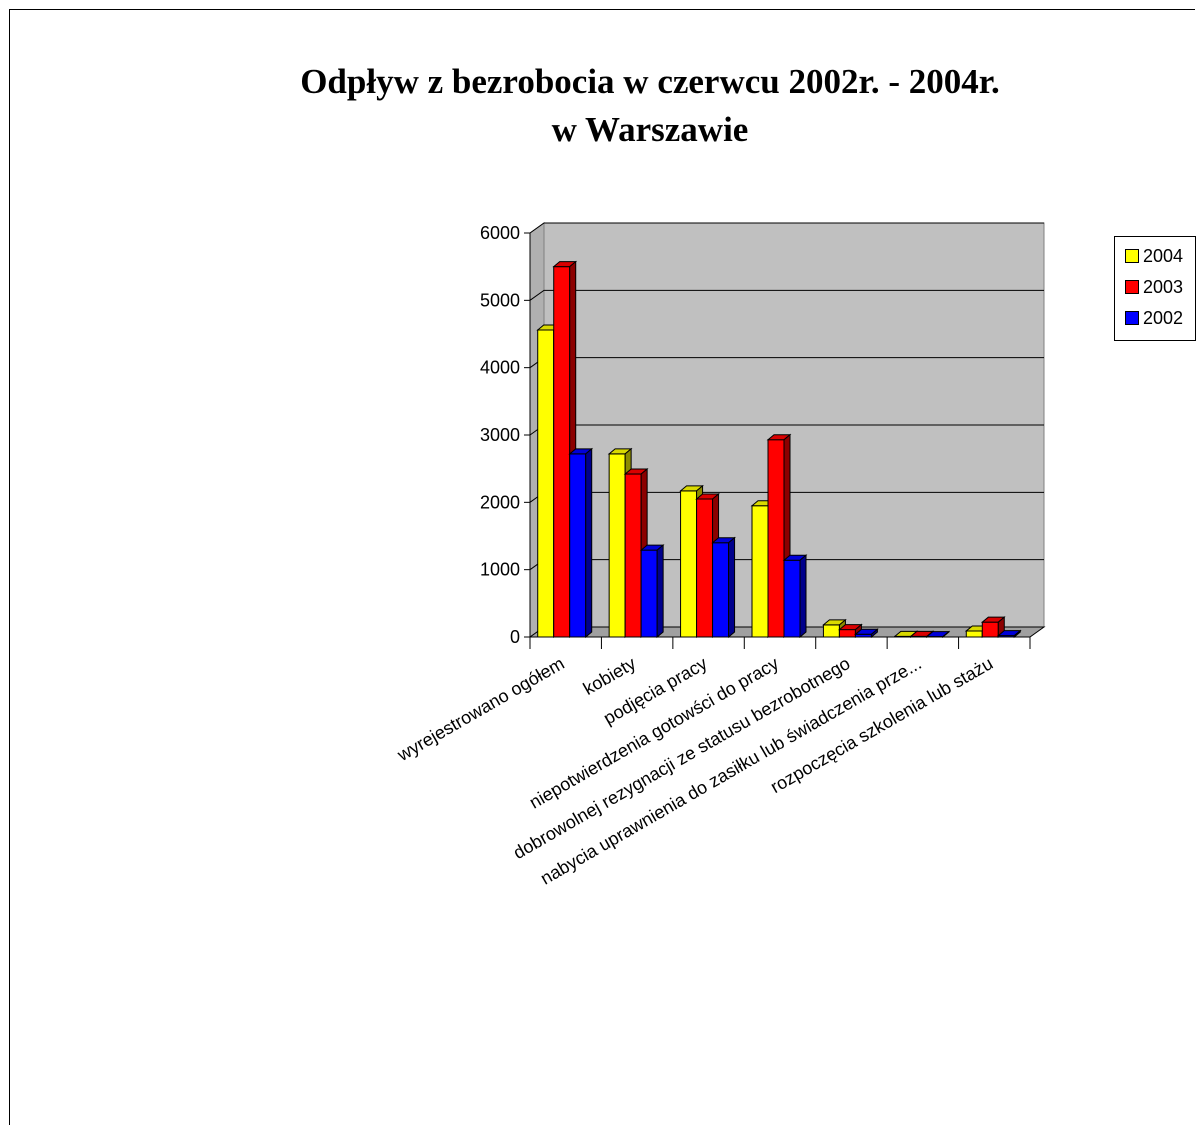 This screenshot has width=1196, height=1126. I want to click on y-tick-label: 1000, so click(500, 570).